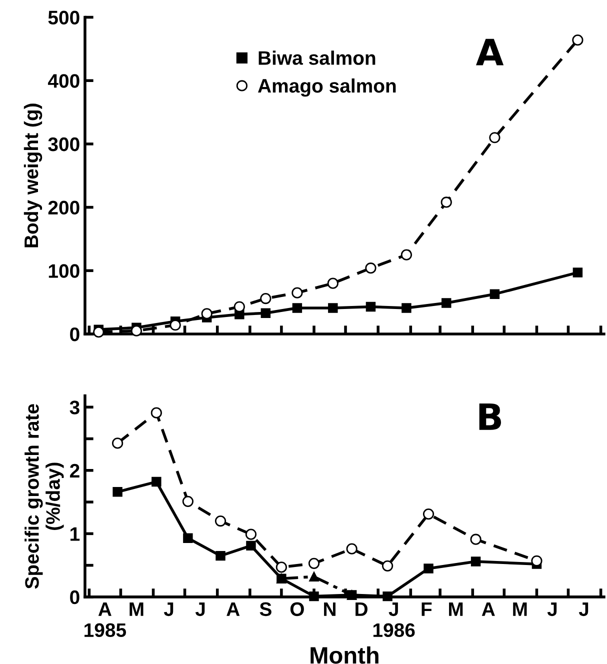 The image size is (607, 664). Describe the element at coordinates (330, 609) in the screenshot. I see `x-tick-label: N` at that location.